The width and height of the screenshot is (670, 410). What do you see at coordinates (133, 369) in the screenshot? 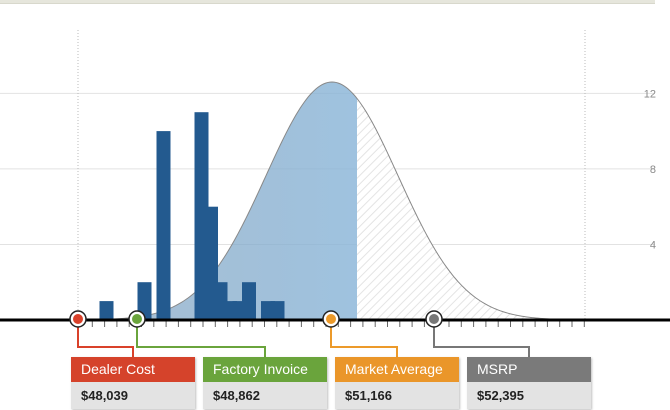
I see `dealer-cost-label: Dealer Cost` at bounding box center [133, 369].